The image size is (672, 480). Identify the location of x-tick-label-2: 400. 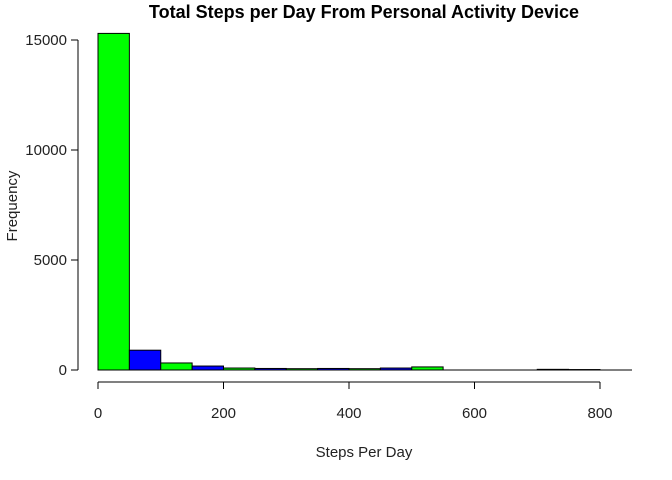
(348, 413).